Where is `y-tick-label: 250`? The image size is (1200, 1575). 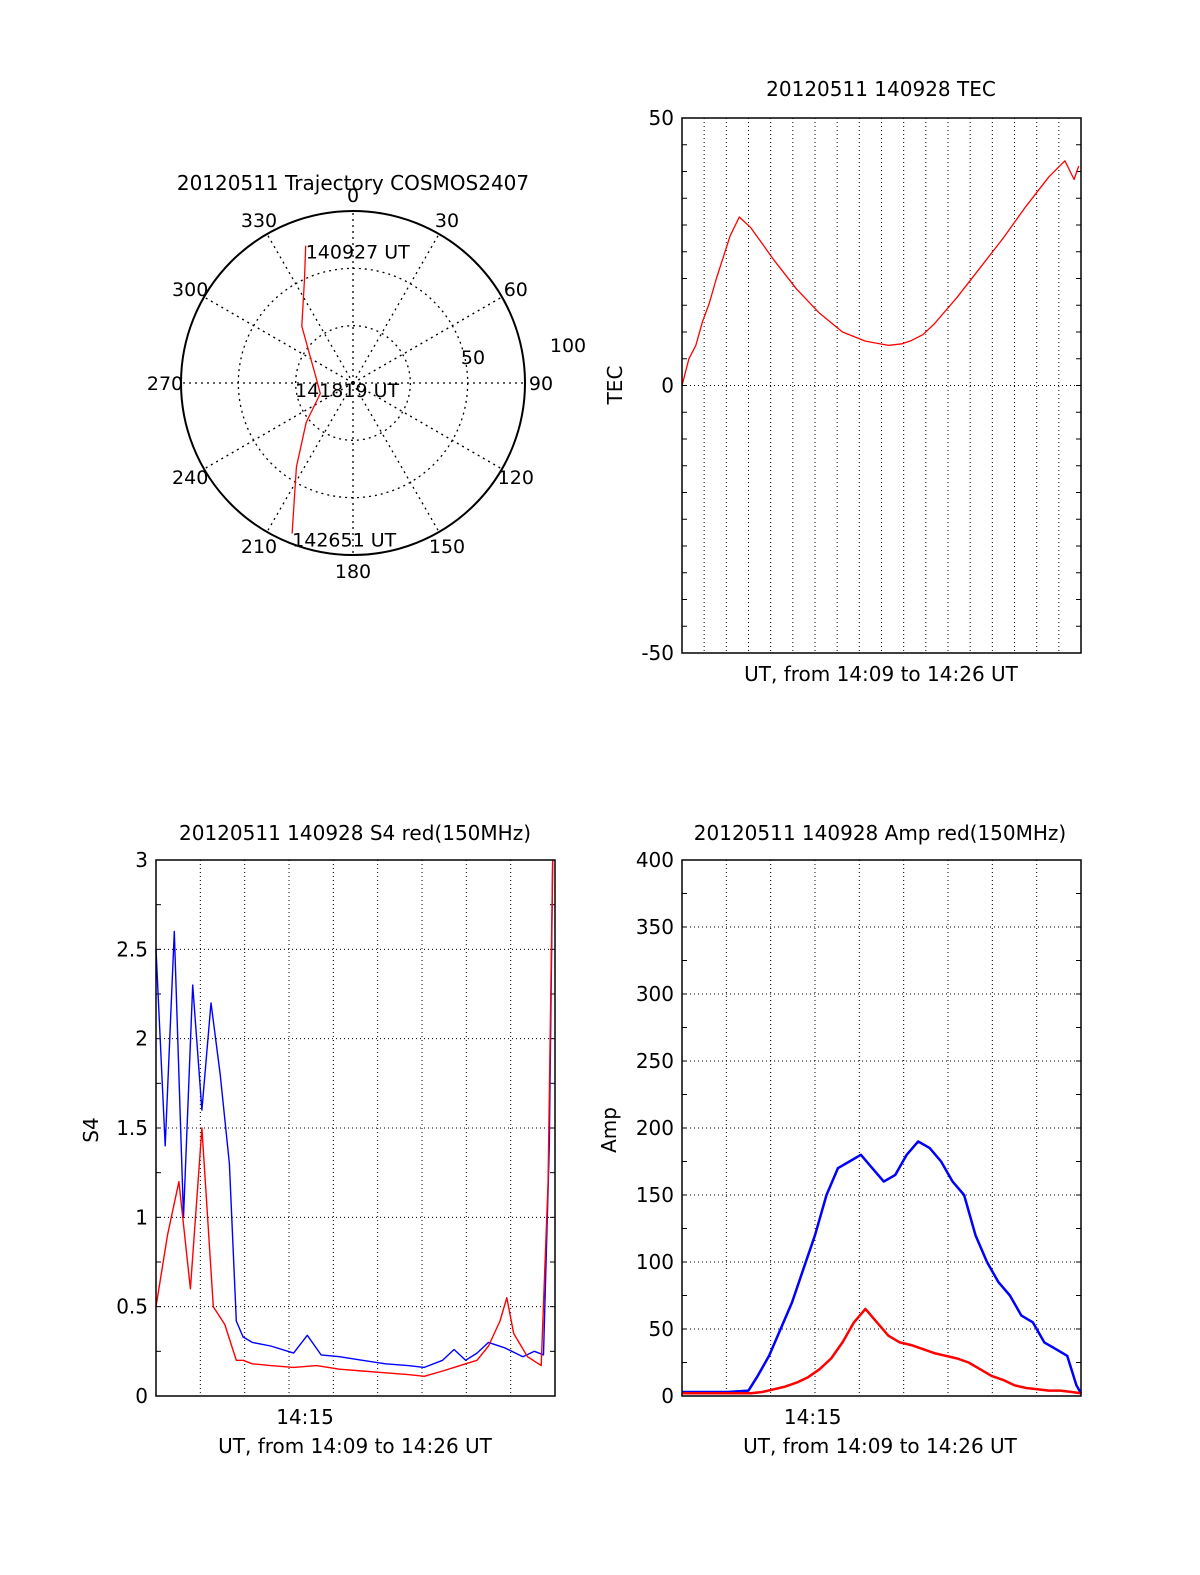
y-tick-label: 250 is located at coordinates (655, 1061).